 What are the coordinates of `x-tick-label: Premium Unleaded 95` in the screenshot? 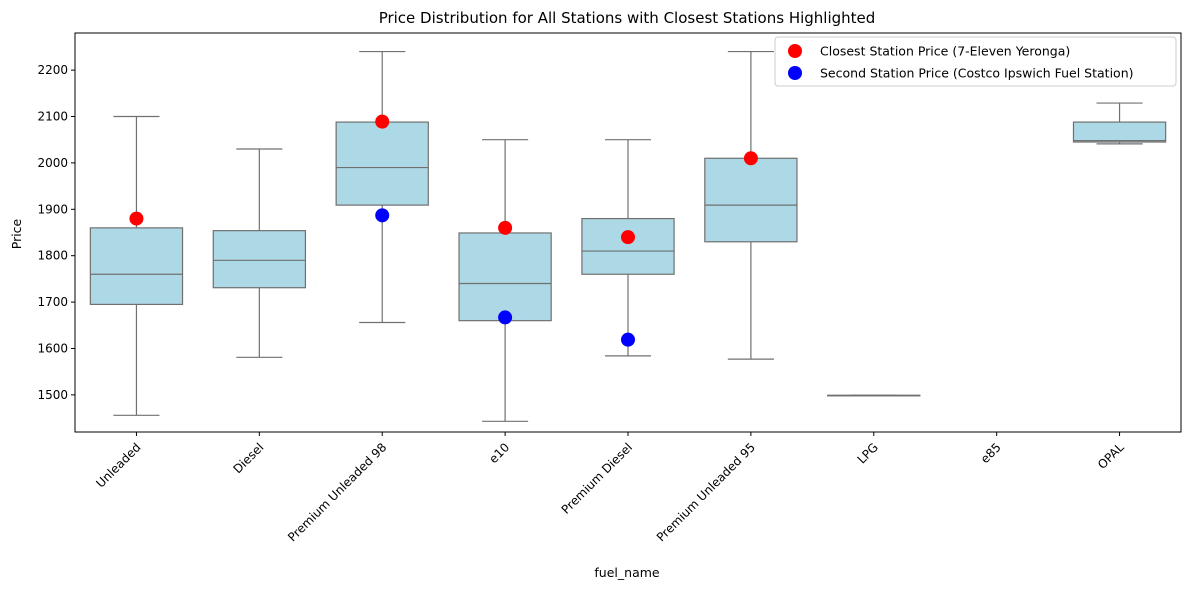 It's located at (706, 492).